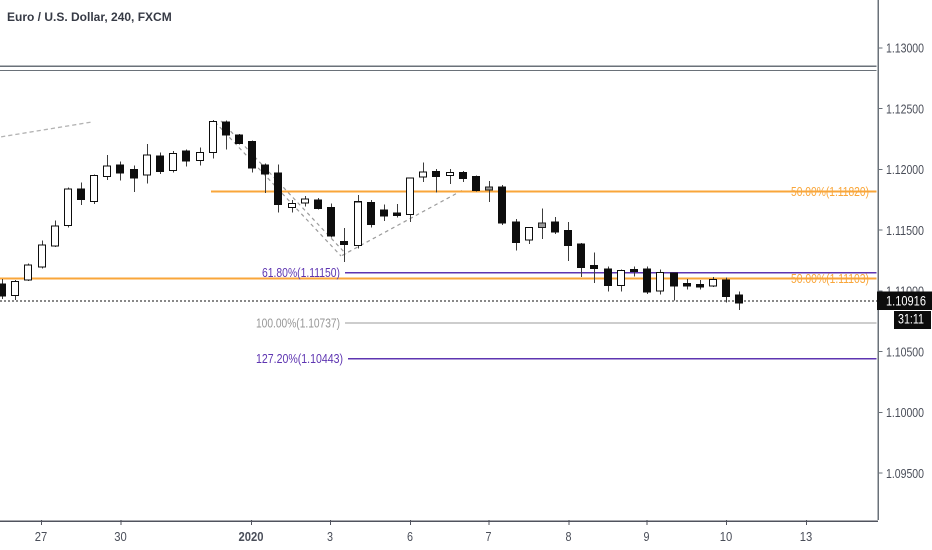 This screenshot has width=932, height=550. What do you see at coordinates (905, 109) in the screenshot?
I see `svg-text: 1.12500` at bounding box center [905, 109].